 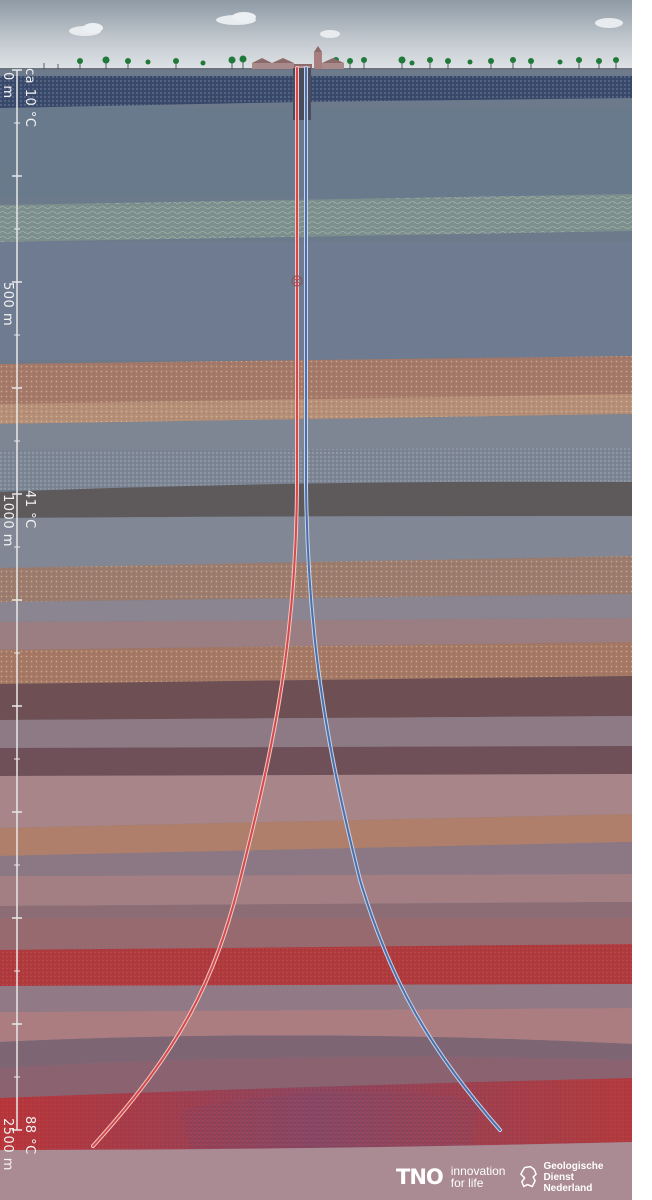 What do you see at coordinates (7, 85) in the screenshot?
I see `depth-label-0m: 0 m` at bounding box center [7, 85].